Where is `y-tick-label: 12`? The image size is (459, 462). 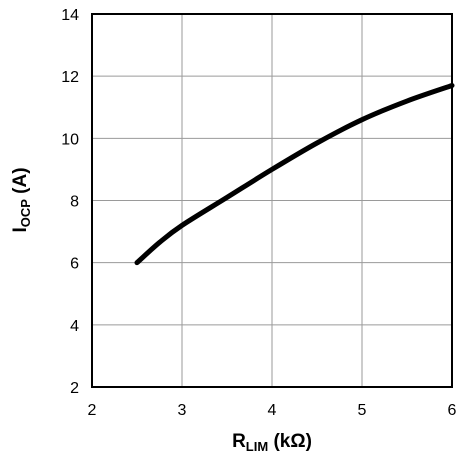
y-tick-label: 12 is located at coordinates (70, 77).